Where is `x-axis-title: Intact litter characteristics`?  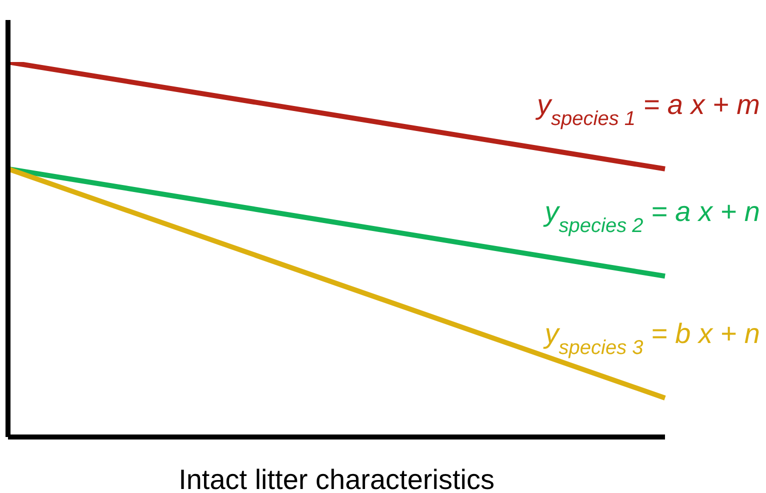
x-axis-title: Intact litter characteristics is located at coordinates (336, 478).